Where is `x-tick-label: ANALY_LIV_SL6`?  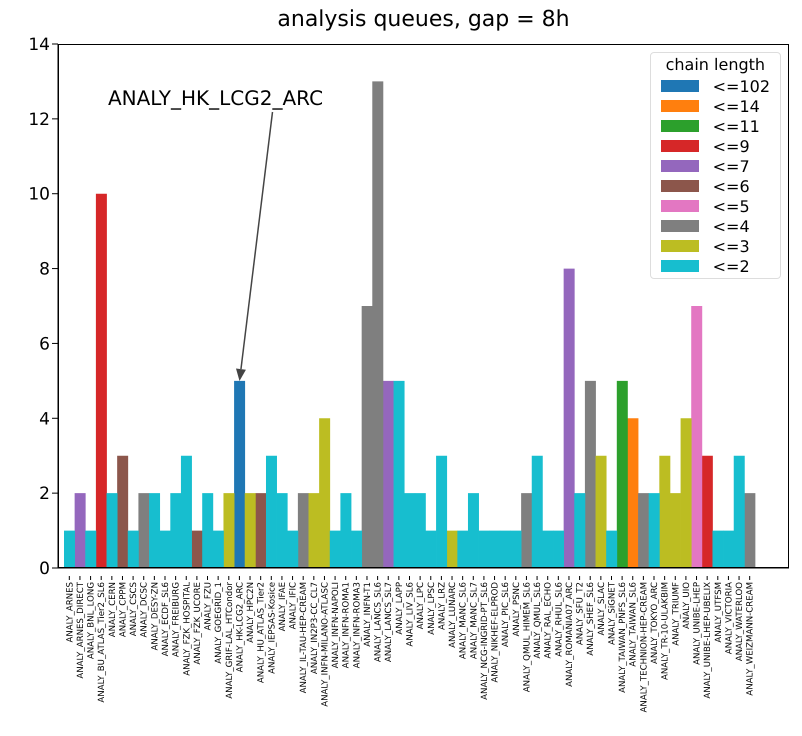
x-tick-label: ANALY_LIV_SL6 is located at coordinates (411, 614).